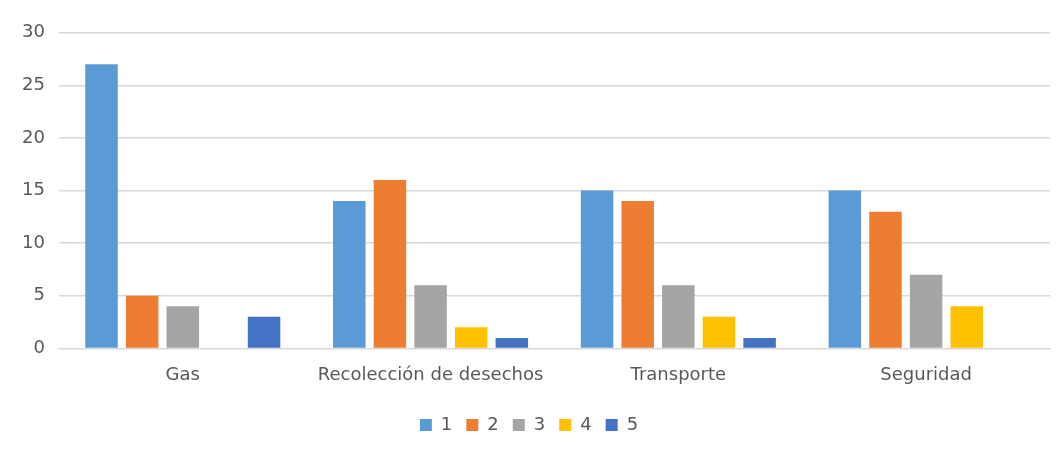 The height and width of the screenshot is (456, 1062). What do you see at coordinates (678, 373) in the screenshot?
I see `x-tick-label: Transporte` at bounding box center [678, 373].